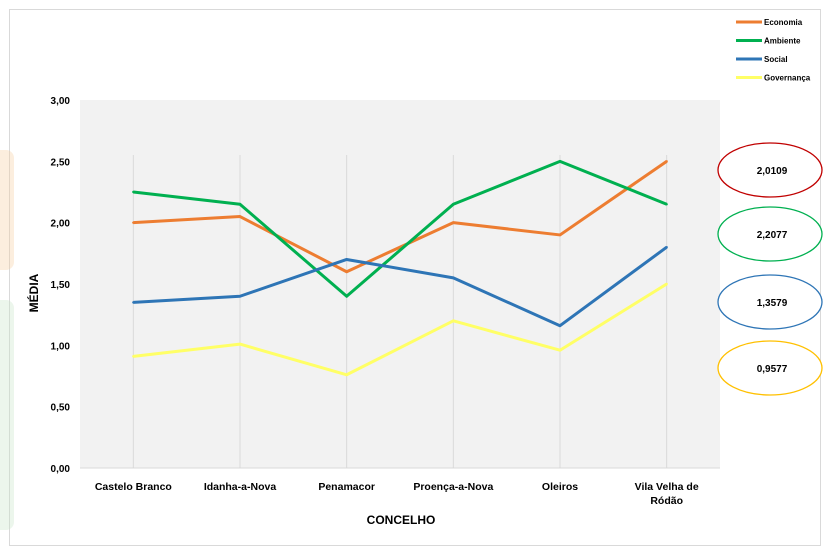  Describe the element at coordinates (400, 217) in the screenshot. I see `series-line-economia` at that location.